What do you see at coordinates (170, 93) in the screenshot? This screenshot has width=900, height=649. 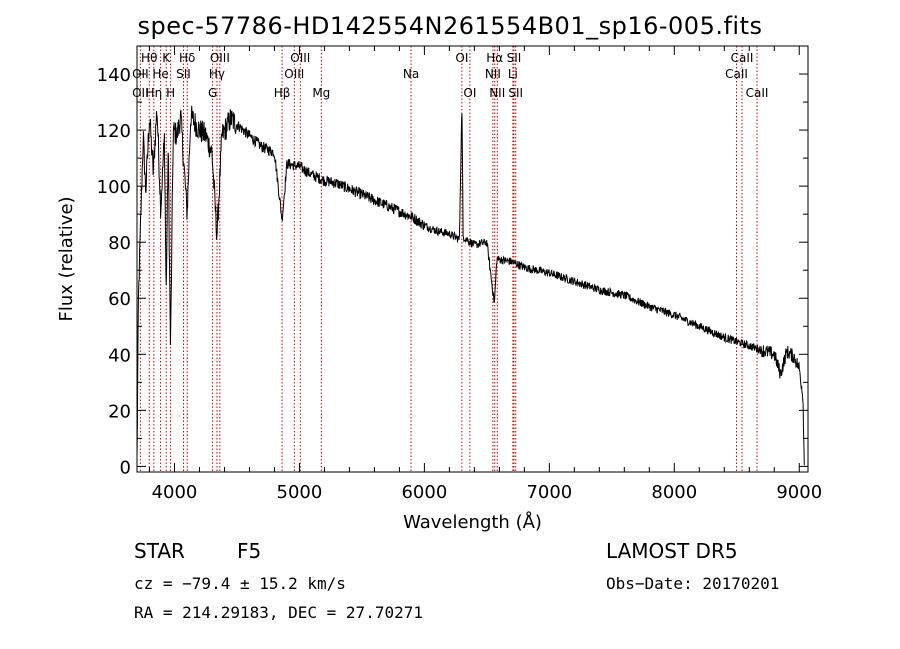 I see `spectral-line-label: H` at bounding box center [170, 93].